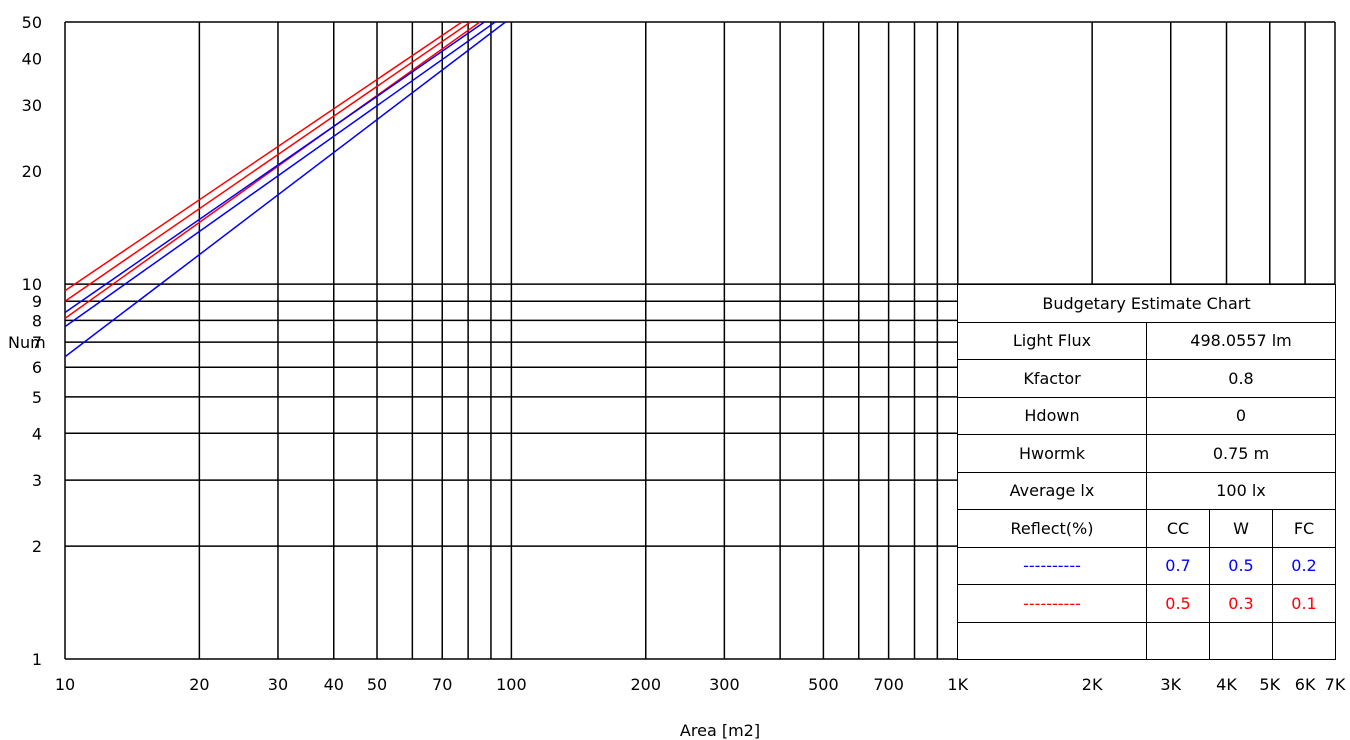 The height and width of the screenshot is (740, 1350). What do you see at coordinates (1052, 603) in the screenshot?
I see `legend-line-red: ----------` at bounding box center [1052, 603].